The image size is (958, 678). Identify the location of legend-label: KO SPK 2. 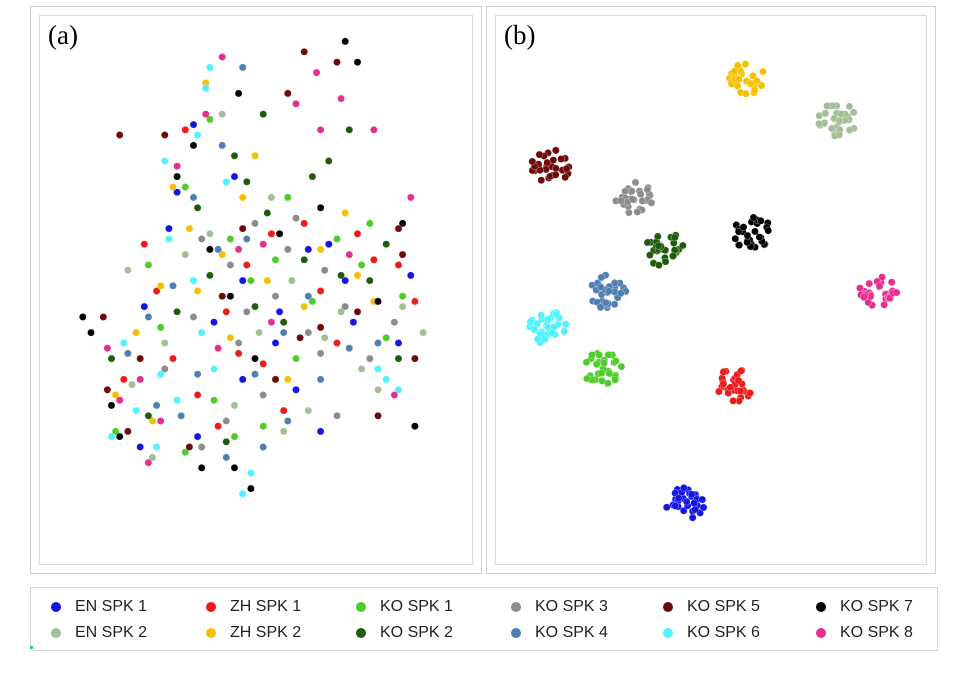
(416, 632).